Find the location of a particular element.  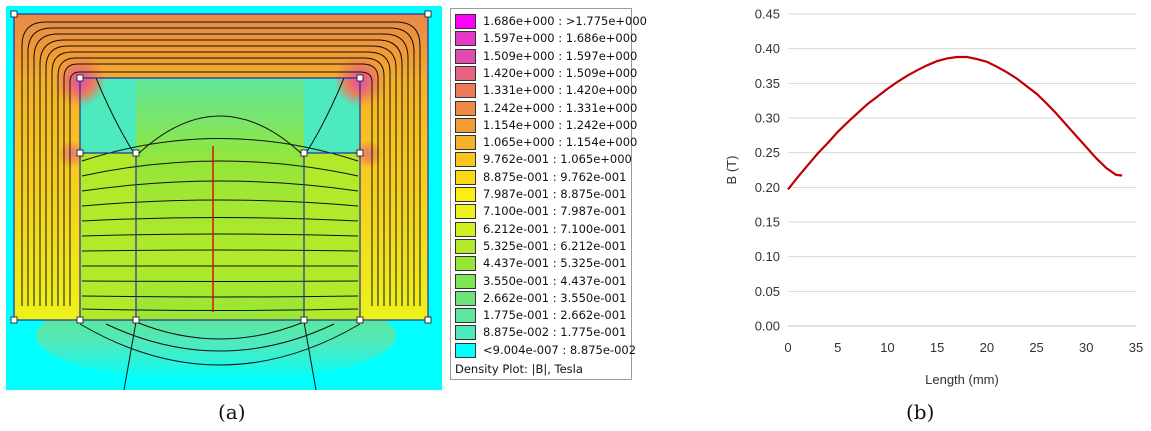

legend-label: 1.154e+000 : 1.242e+000 is located at coordinates (560, 124).